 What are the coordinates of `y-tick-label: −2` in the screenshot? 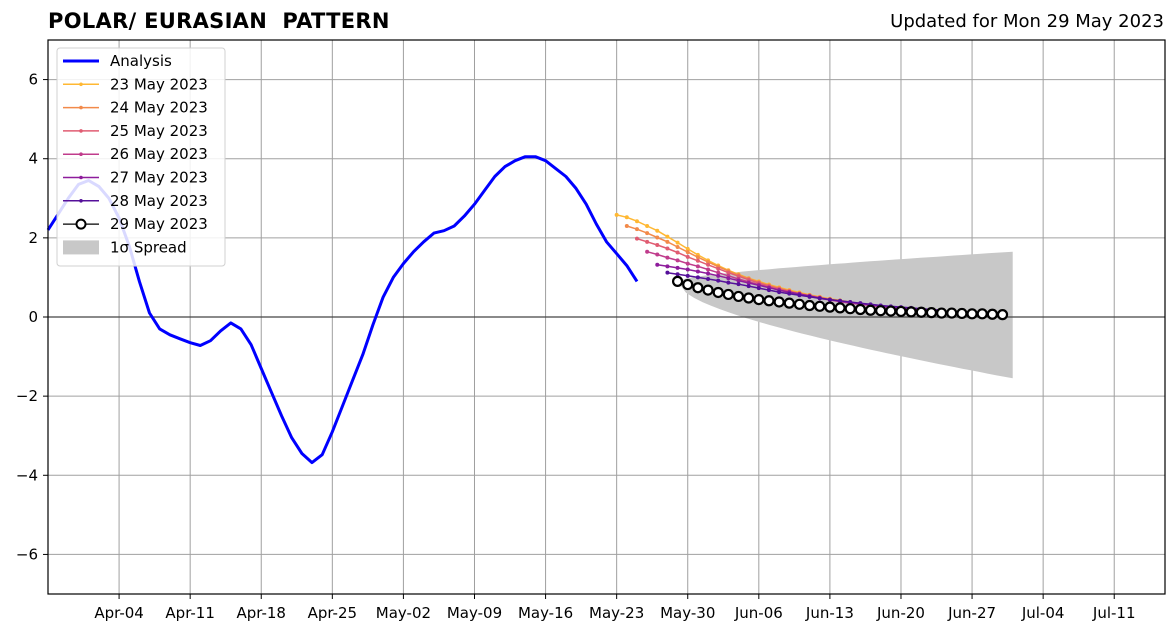 It's located at (27, 396).